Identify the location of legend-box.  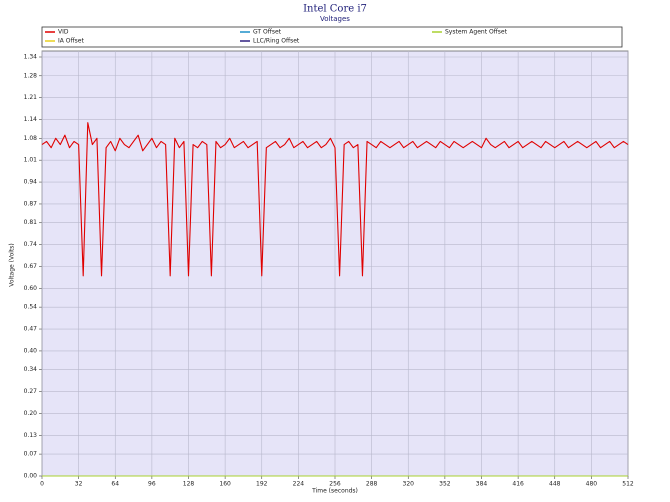
(332, 37).